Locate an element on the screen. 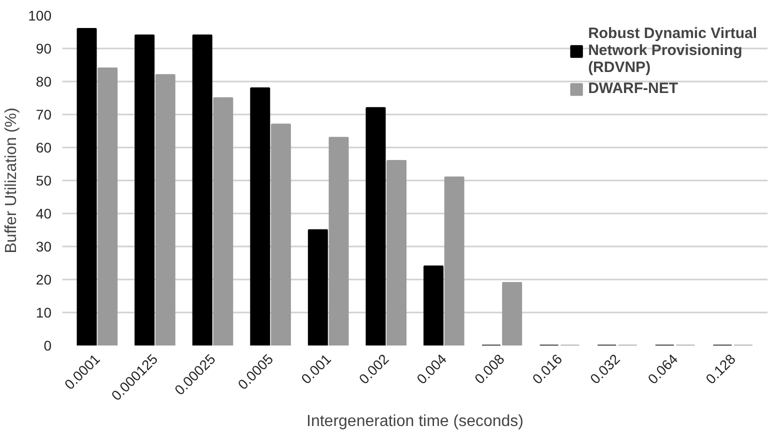 The width and height of the screenshot is (777, 432). y-tick-label: 20 is located at coordinates (44, 280).